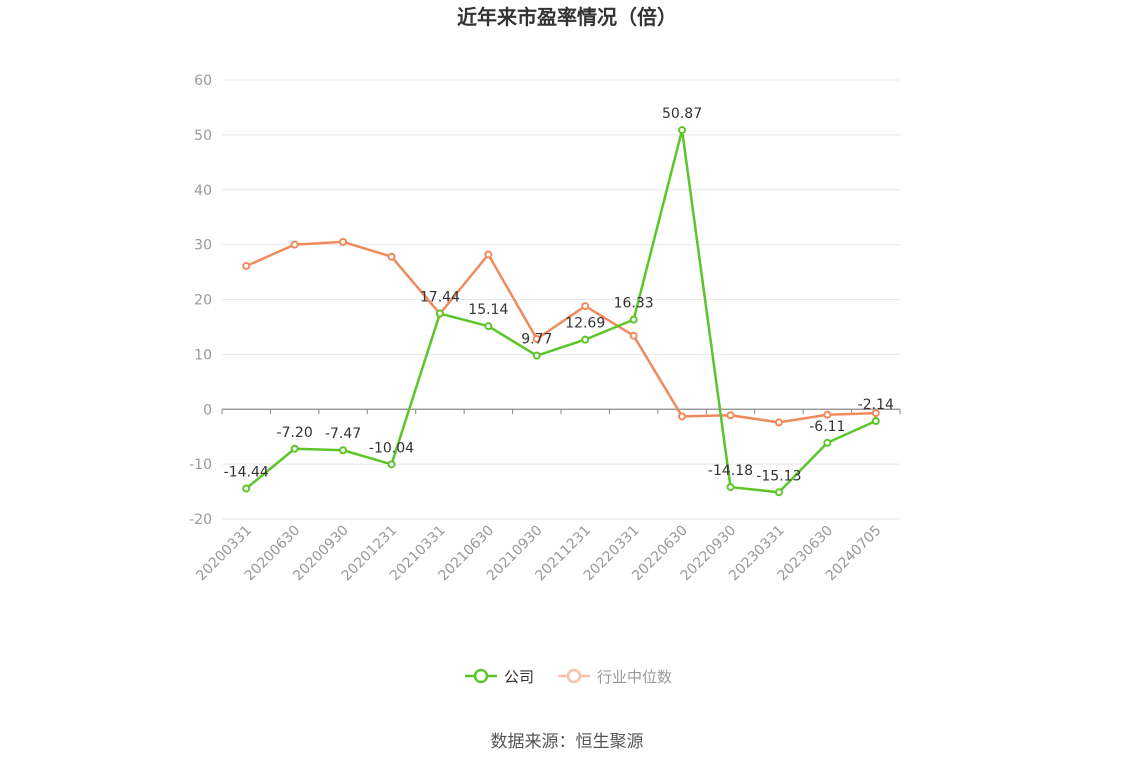 This screenshot has height=766, width=1134. I want to click on y-tick-label: 10, so click(203, 355).